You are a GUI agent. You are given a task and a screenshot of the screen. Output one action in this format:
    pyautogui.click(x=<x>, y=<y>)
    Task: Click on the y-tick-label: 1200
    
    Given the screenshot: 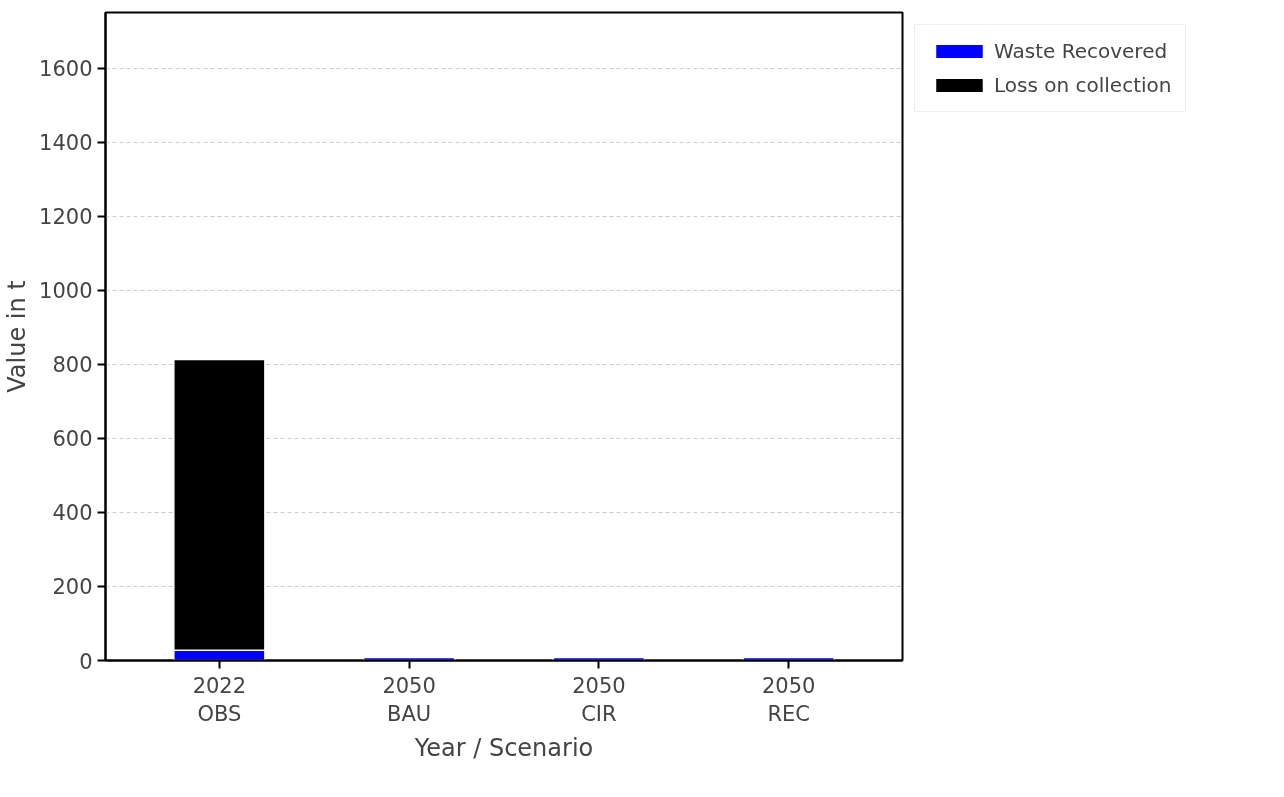 What is the action you would take?
    pyautogui.click(x=66, y=217)
    